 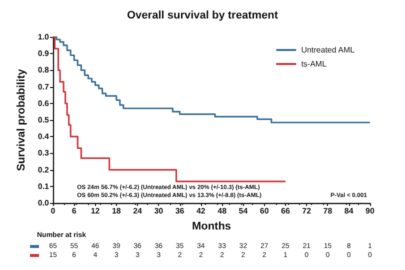 I want to click on x-tick-label: 90, so click(x=370, y=211).